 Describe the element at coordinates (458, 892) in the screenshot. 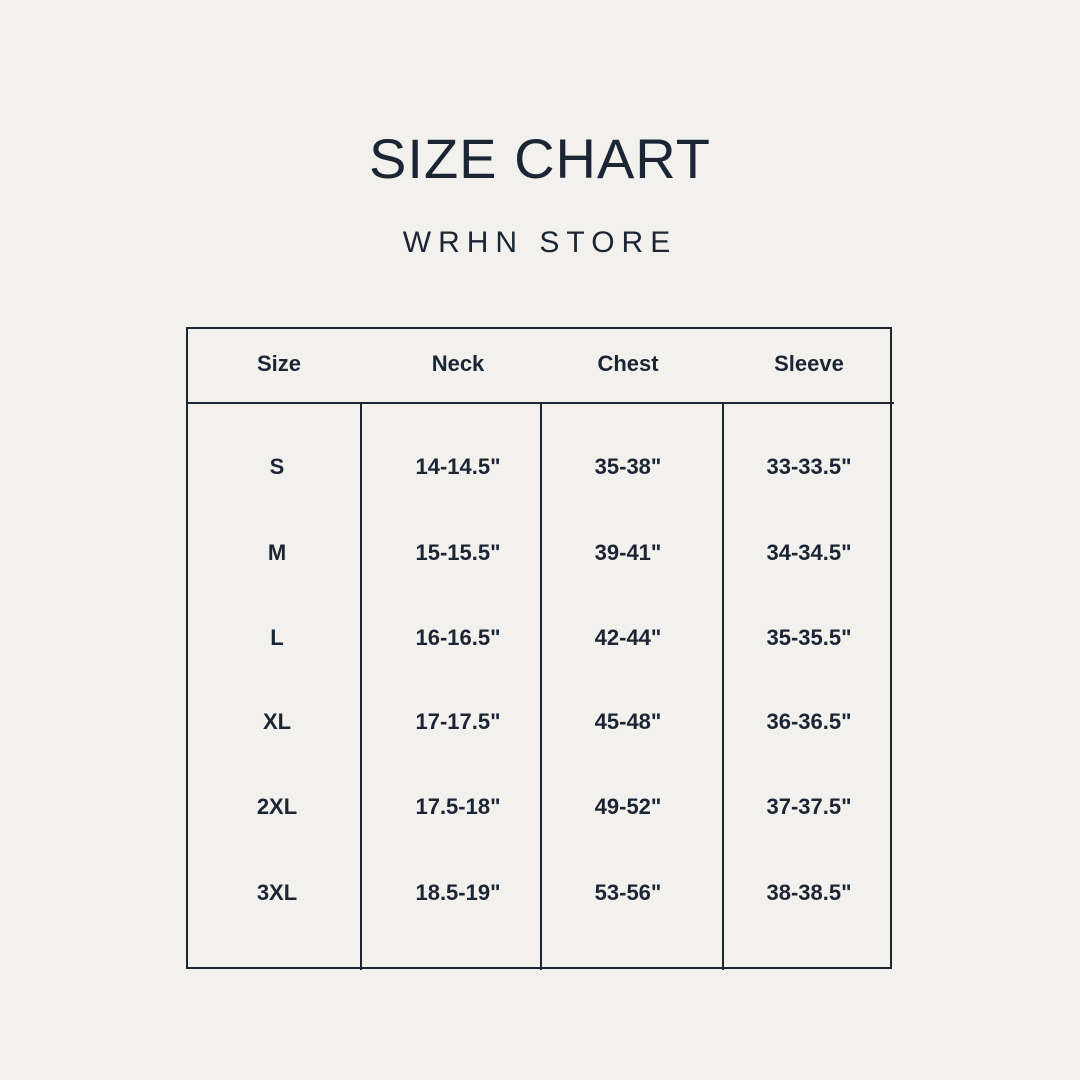

I see `cell-neck: 18.5-19"` at that location.